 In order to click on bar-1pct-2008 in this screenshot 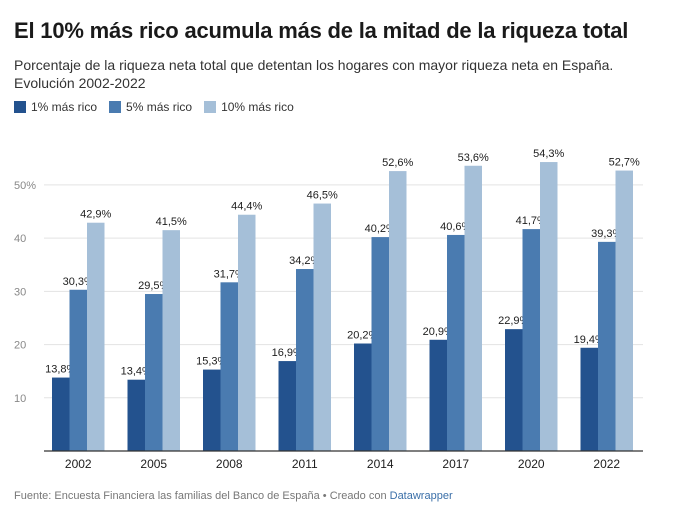, I will do `click(212, 410)`.